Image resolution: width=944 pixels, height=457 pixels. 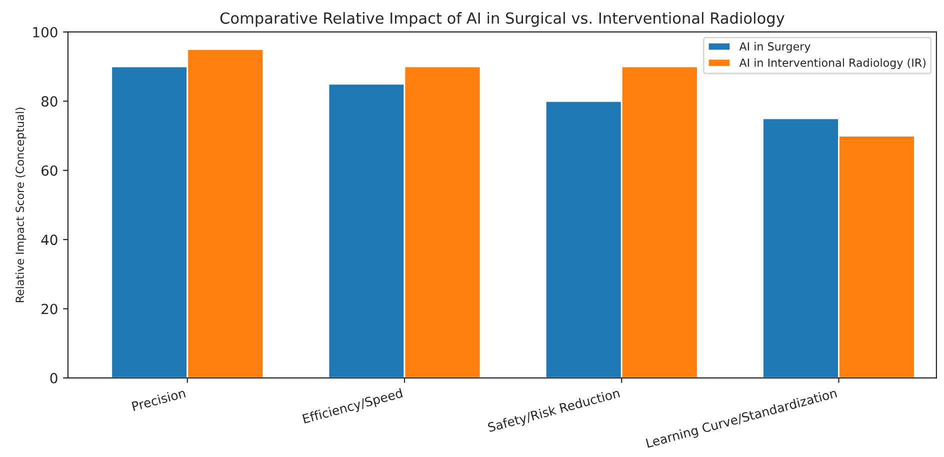 I want to click on legend-label: AI in Surgery, so click(x=774, y=47).